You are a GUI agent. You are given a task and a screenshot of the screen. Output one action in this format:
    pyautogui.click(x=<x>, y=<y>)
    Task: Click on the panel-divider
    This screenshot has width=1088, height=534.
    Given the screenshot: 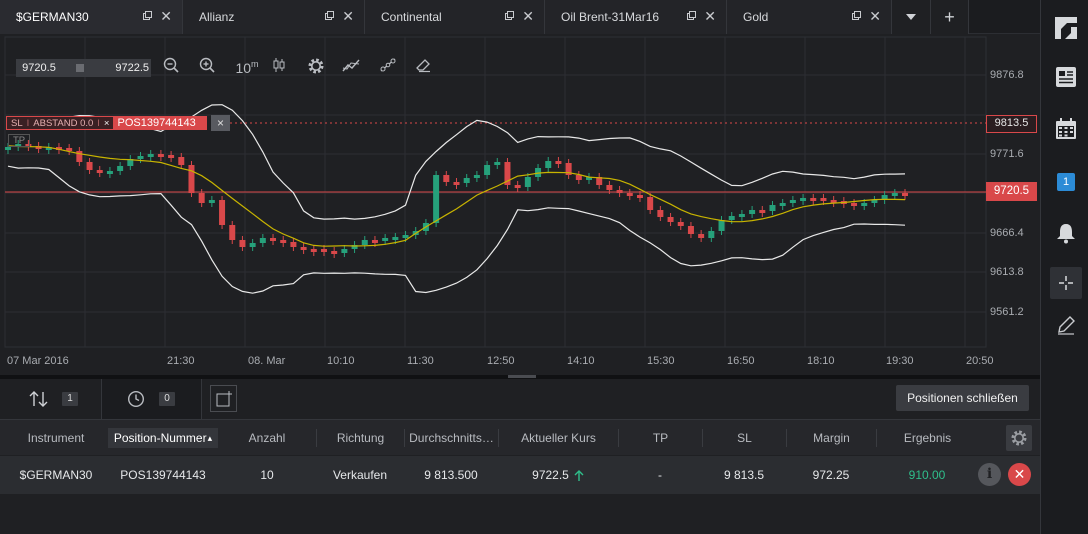 What is the action you would take?
    pyautogui.click(x=520, y=377)
    